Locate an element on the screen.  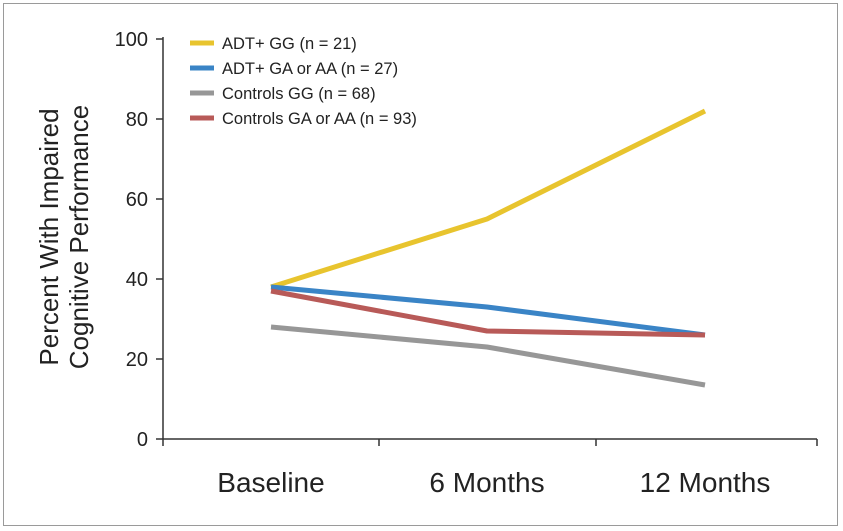
y-tick-label: 20 is located at coordinates (137, 360).